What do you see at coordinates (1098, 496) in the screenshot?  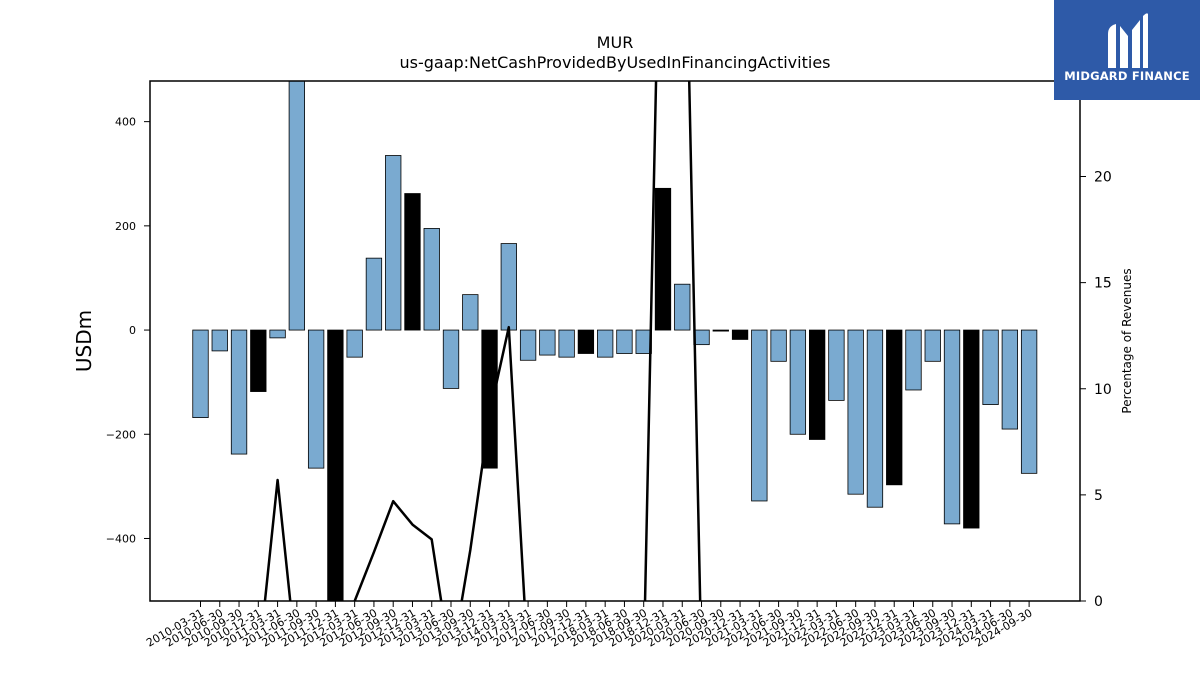 I see `right-tick-label: 5` at bounding box center [1098, 496].